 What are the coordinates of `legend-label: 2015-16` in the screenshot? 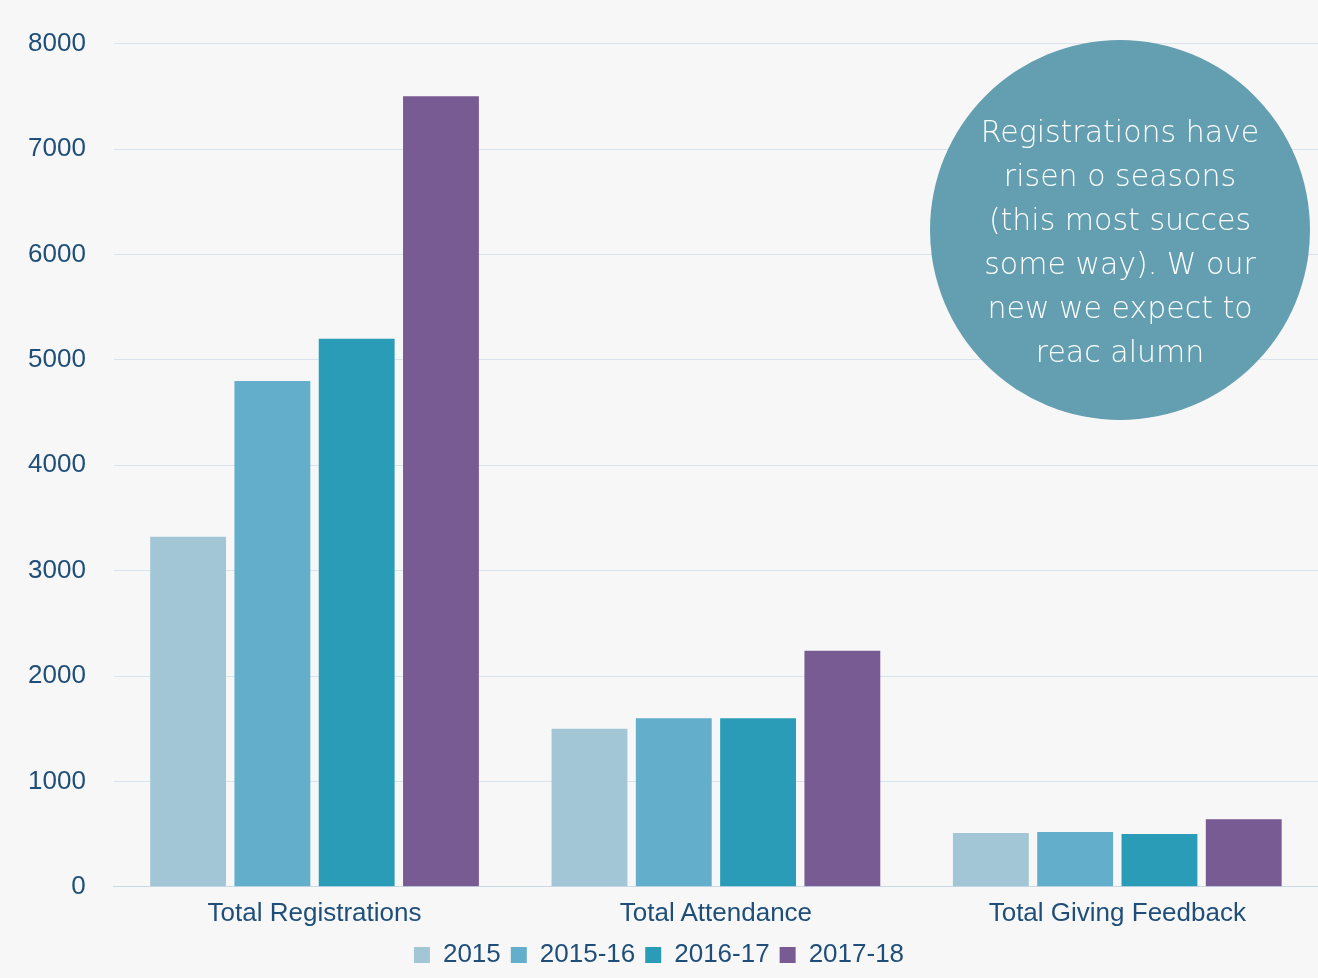 It's located at (587, 953).